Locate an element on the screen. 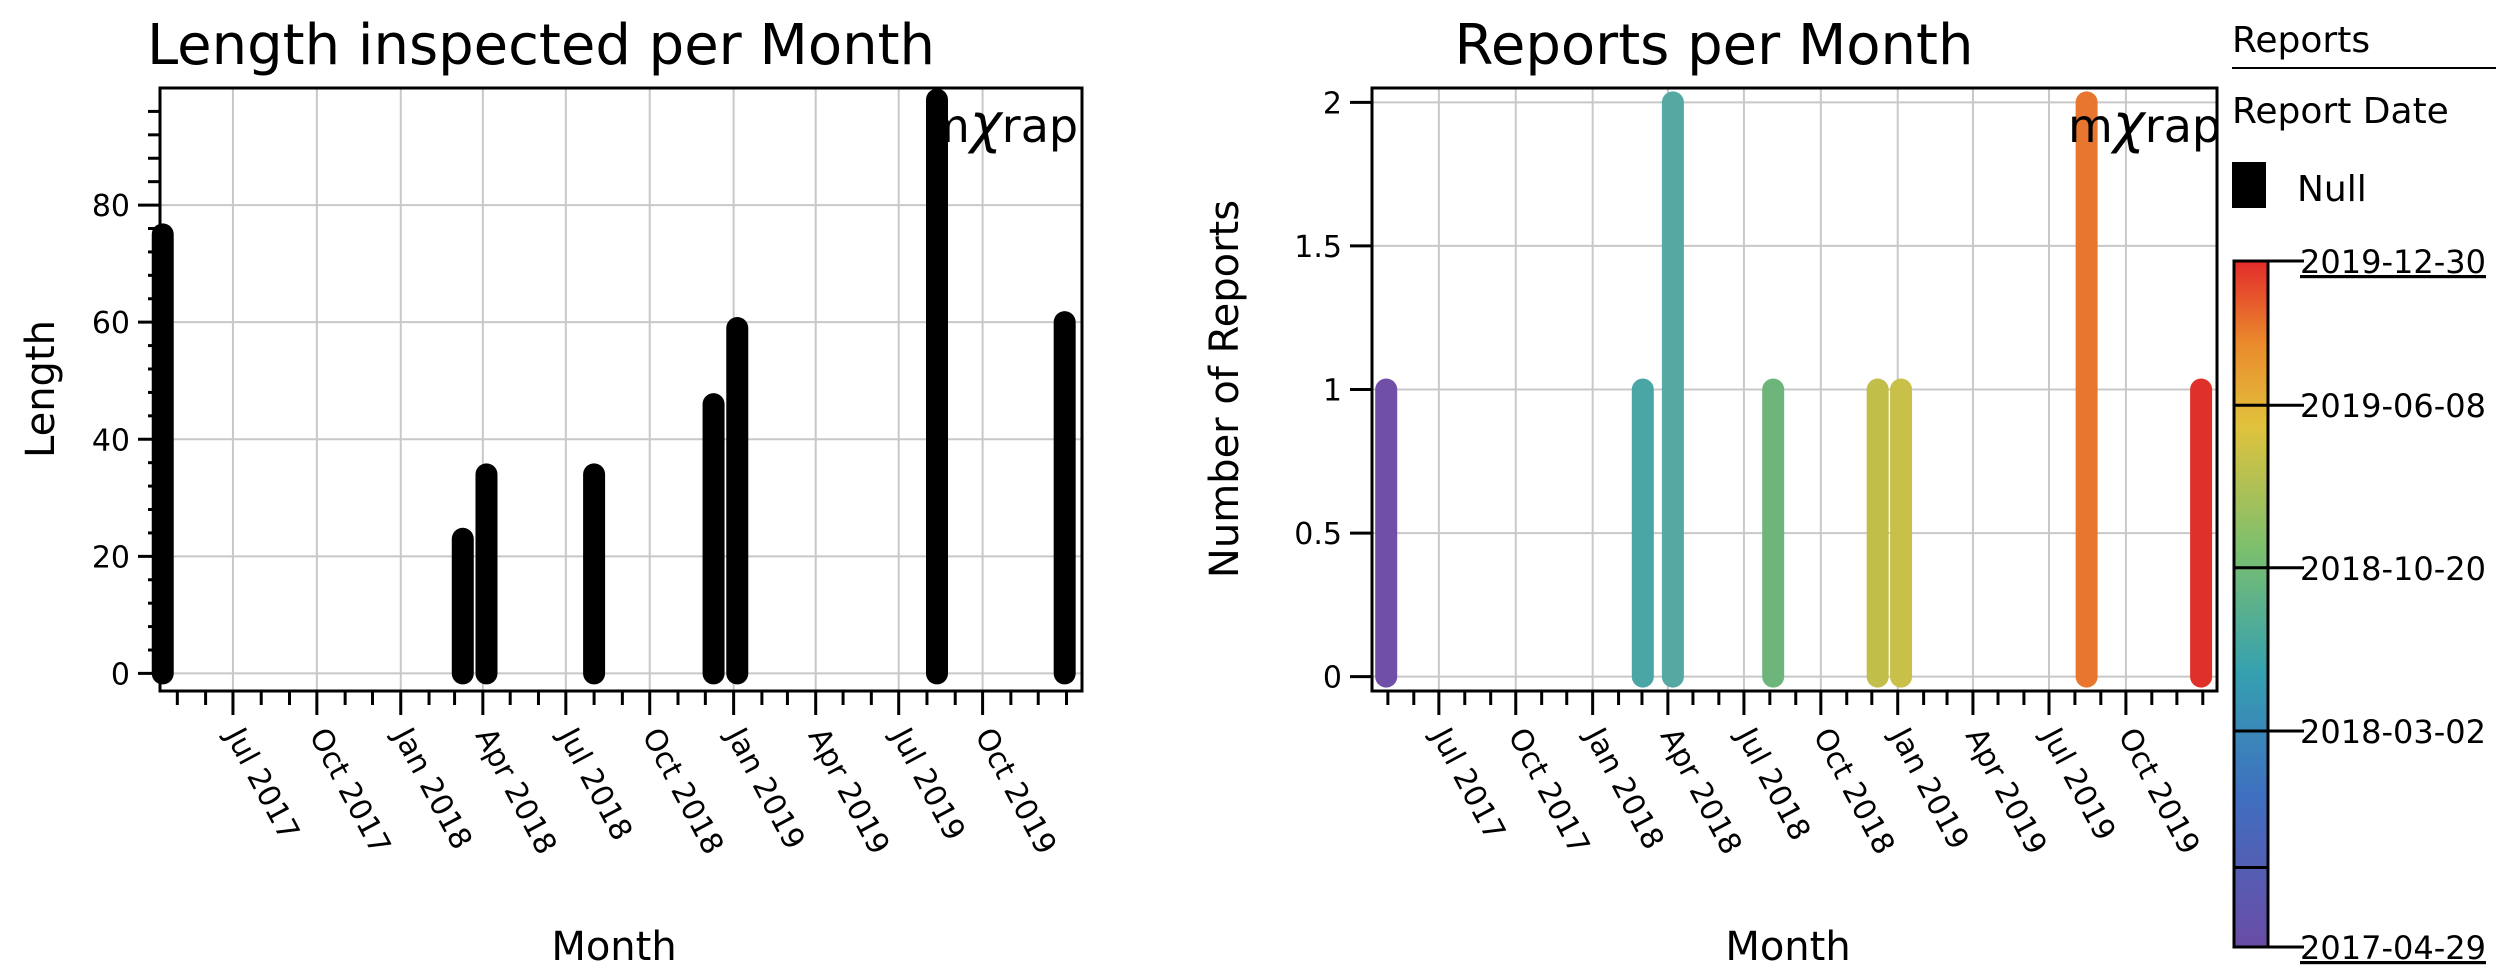 This screenshot has width=2502, height=975. colorbar-gradient is located at coordinates (2251, 604).